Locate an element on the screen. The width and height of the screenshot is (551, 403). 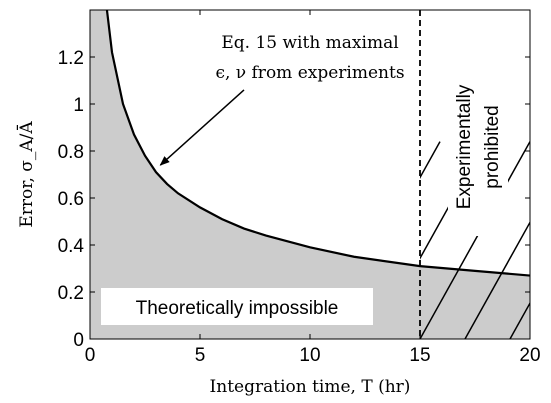
y-tick-label: 1.2 is located at coordinates (71, 58).